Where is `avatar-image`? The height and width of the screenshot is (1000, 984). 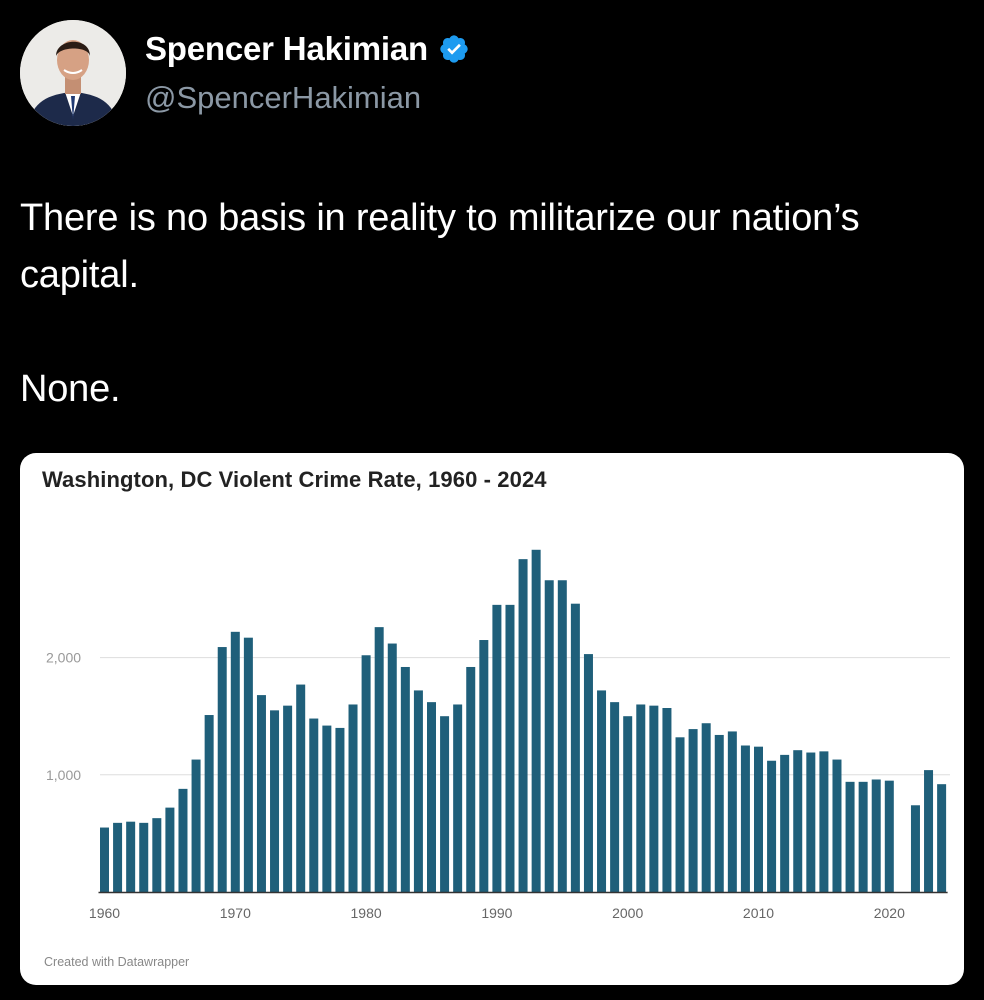 avatar-image is located at coordinates (73, 73).